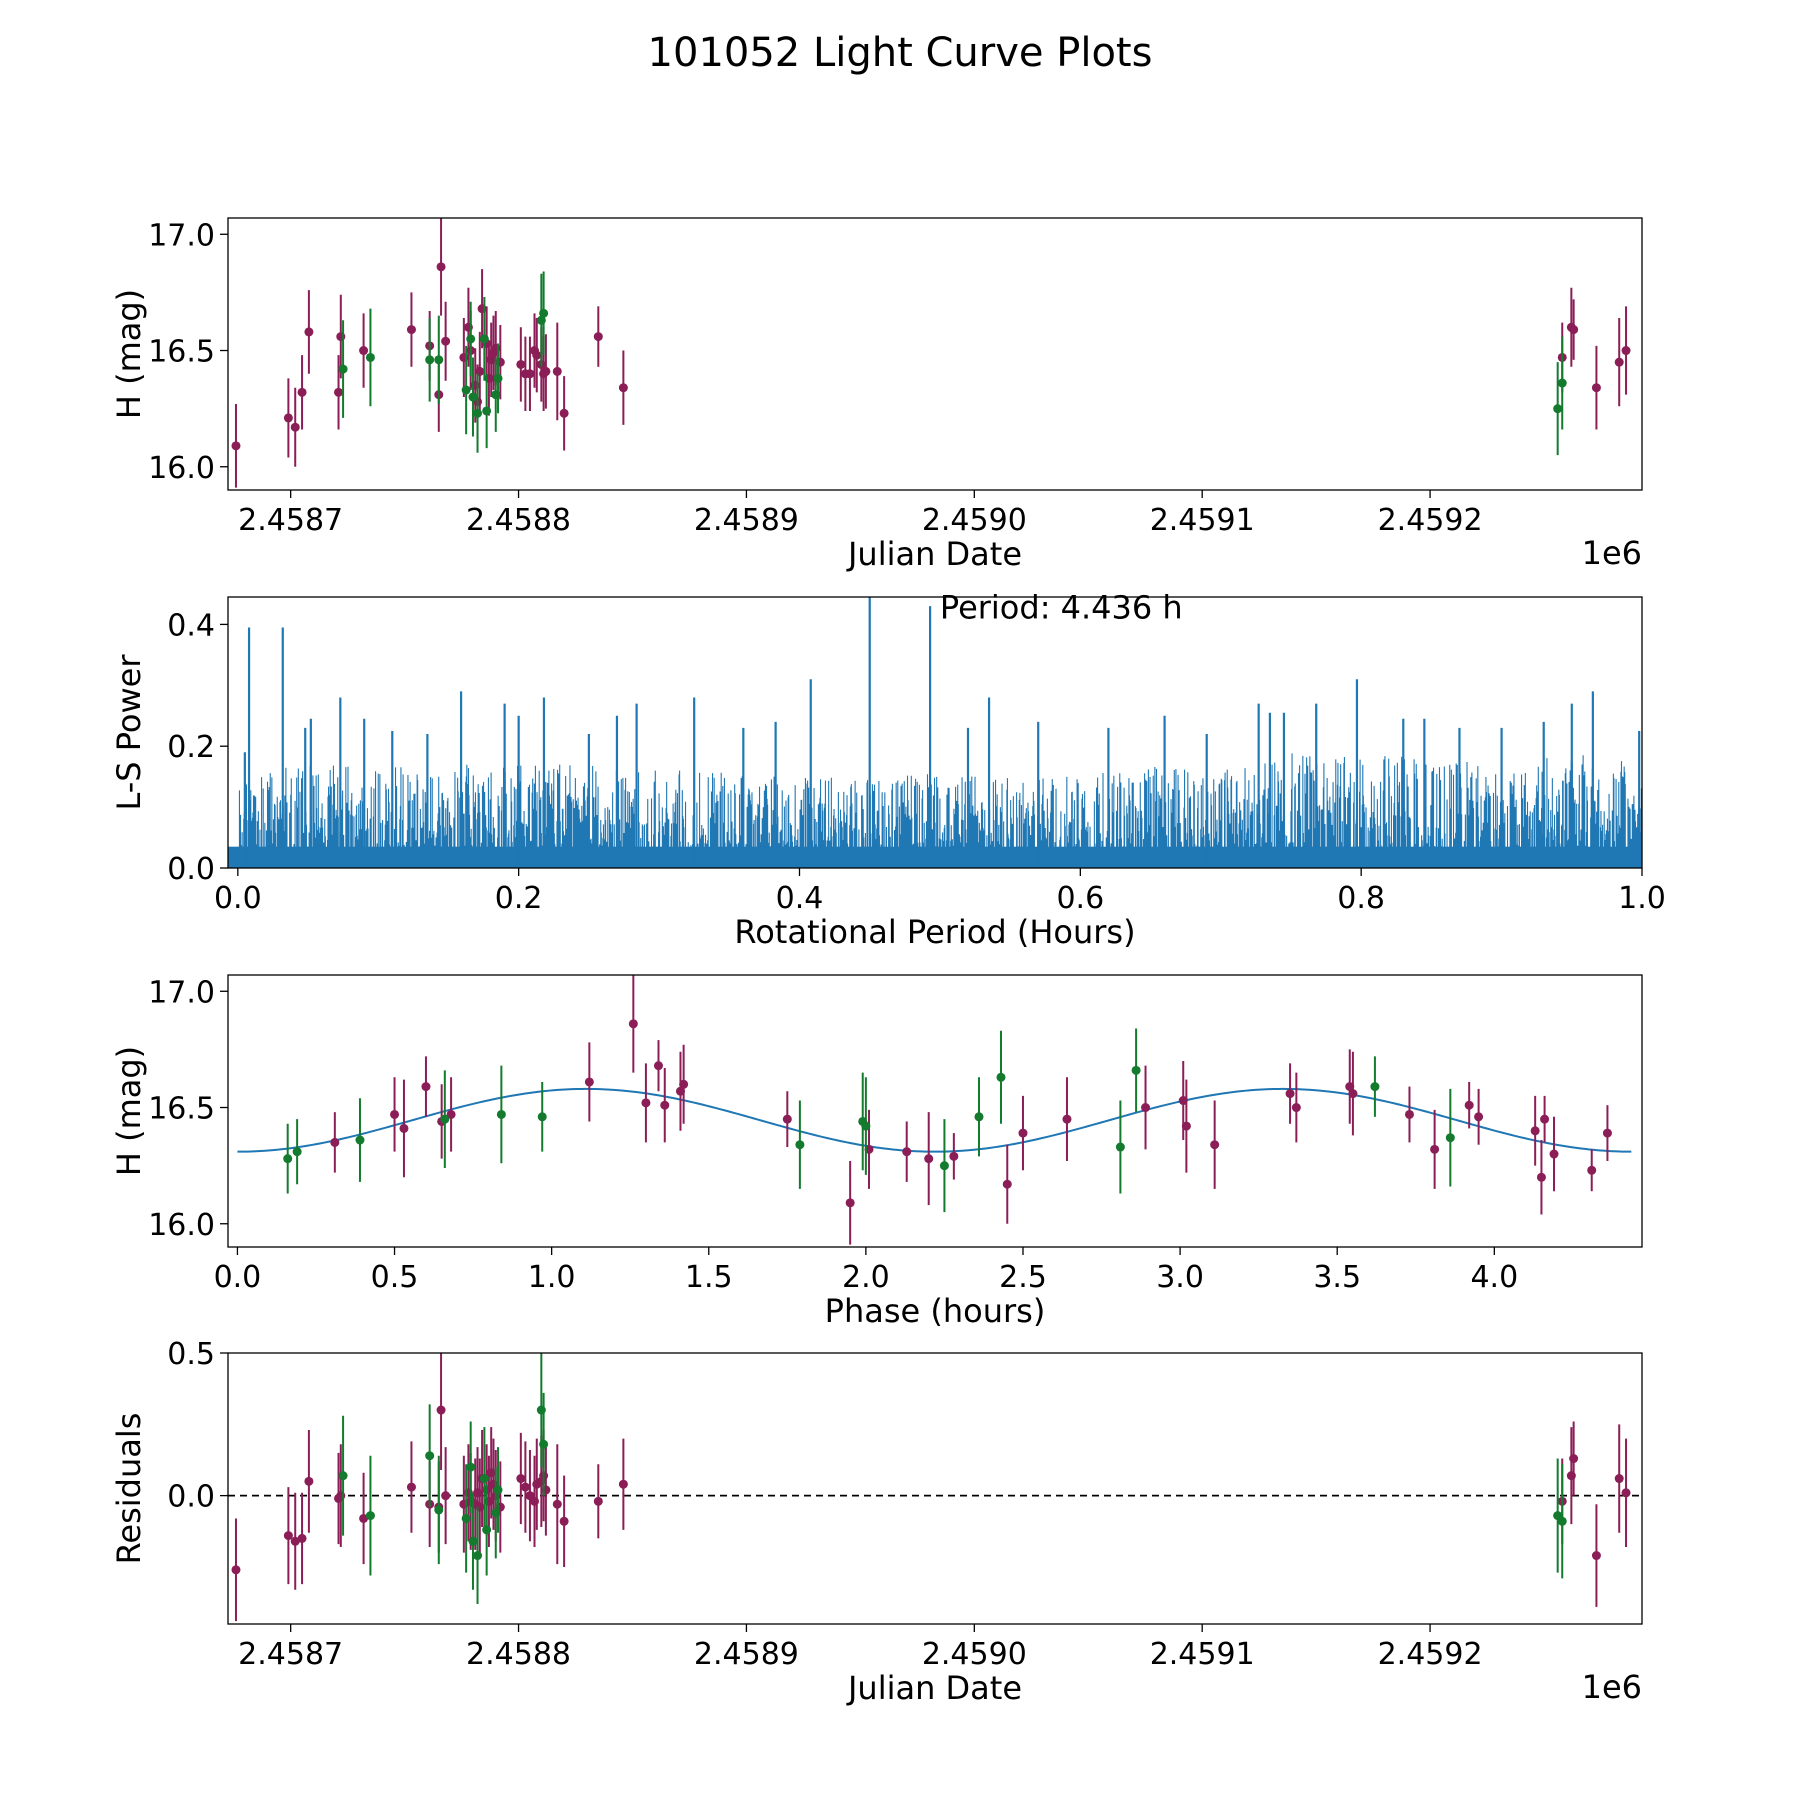 Image resolution: width=1800 pixels, height=1800 pixels. I want to click on y-tick-label: 17.0, so click(181, 235).